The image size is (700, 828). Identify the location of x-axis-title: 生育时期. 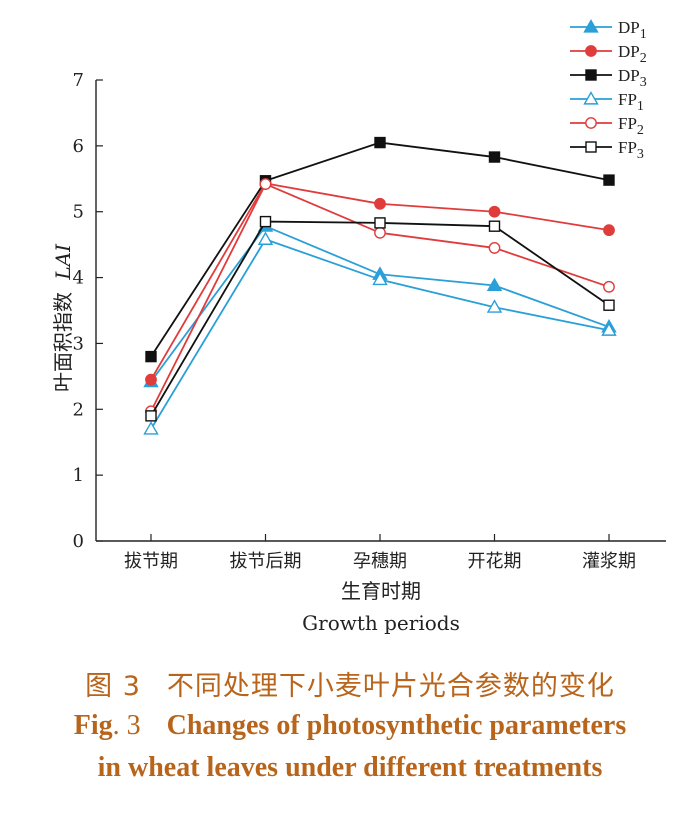
(381, 591).